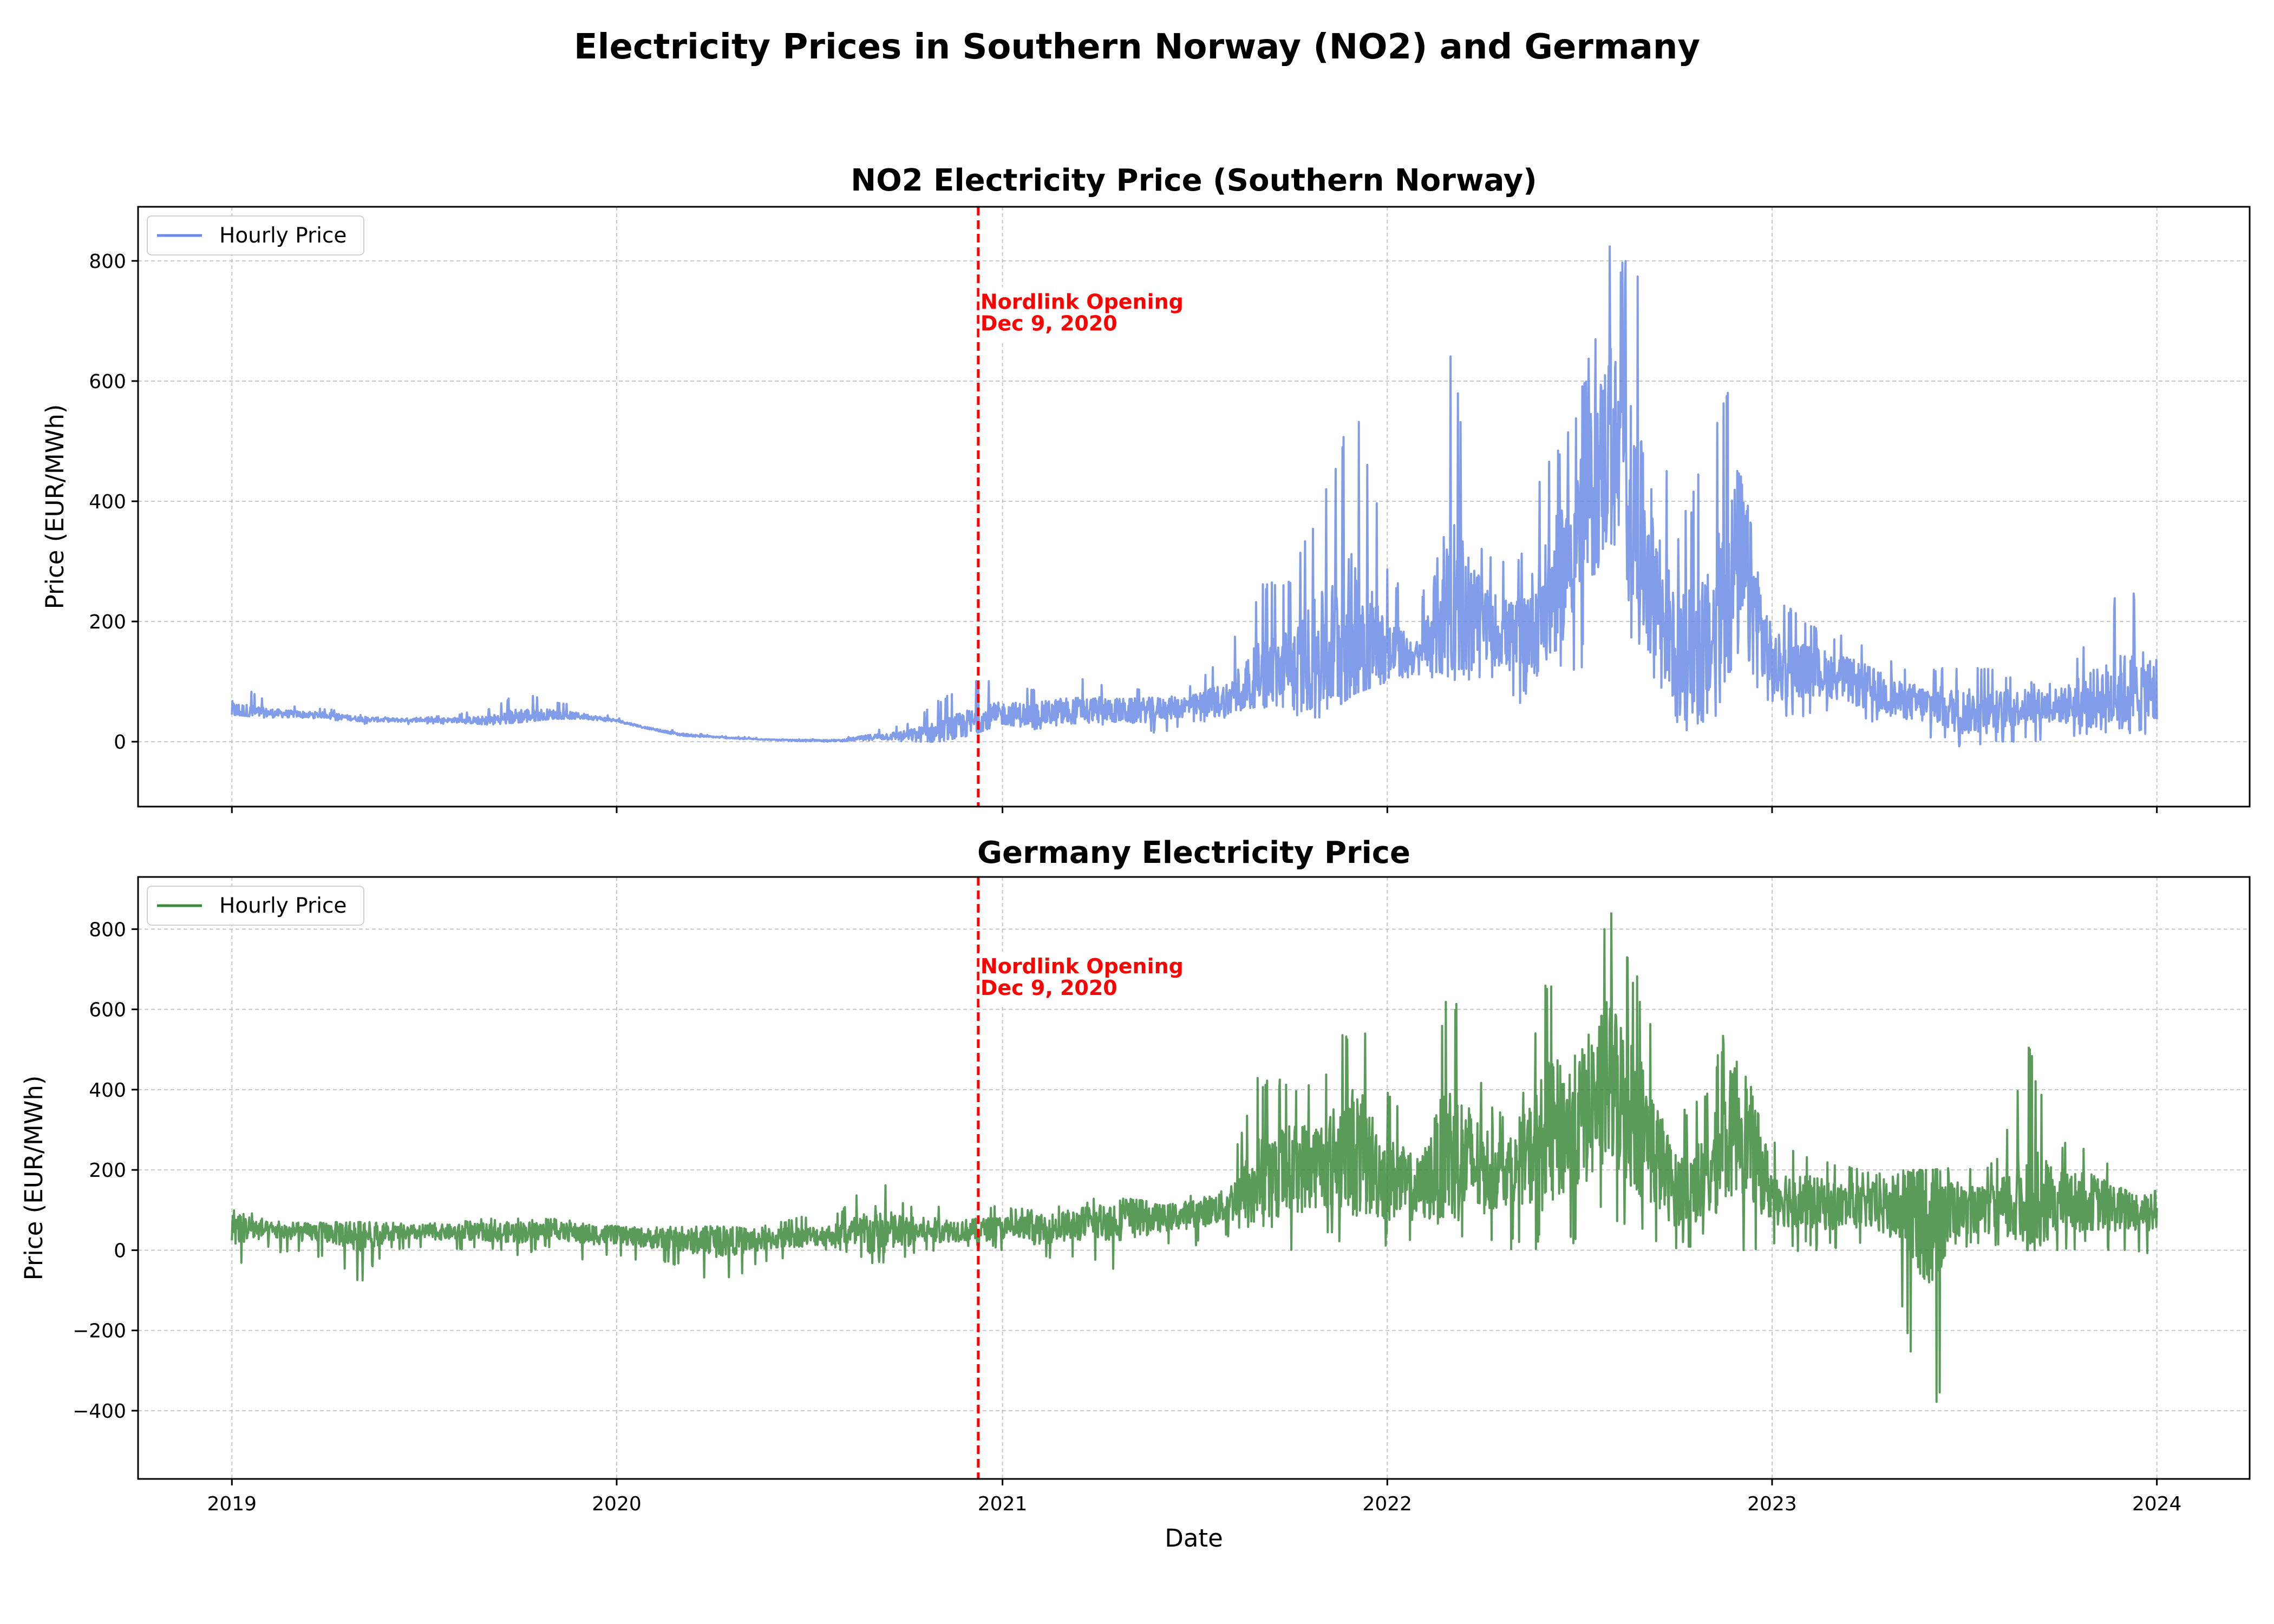  I want to click on x-tick-label: 2022, so click(1387, 1504).